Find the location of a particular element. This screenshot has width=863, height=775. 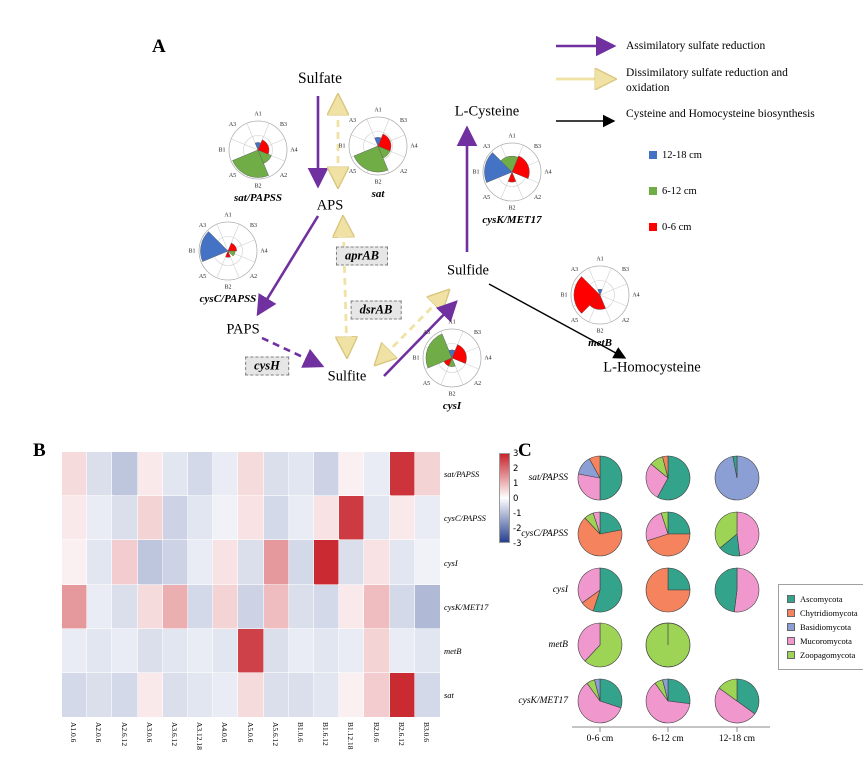

heatmap-column-label: A5.0.6 is located at coordinates (250, 732).